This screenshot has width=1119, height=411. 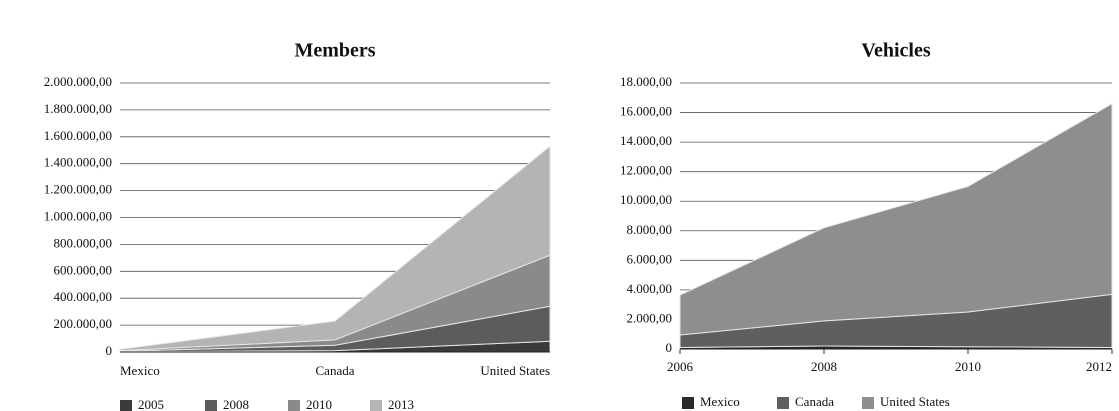 I want to click on y-tick-label: 600.000,00, so click(x=83, y=269).